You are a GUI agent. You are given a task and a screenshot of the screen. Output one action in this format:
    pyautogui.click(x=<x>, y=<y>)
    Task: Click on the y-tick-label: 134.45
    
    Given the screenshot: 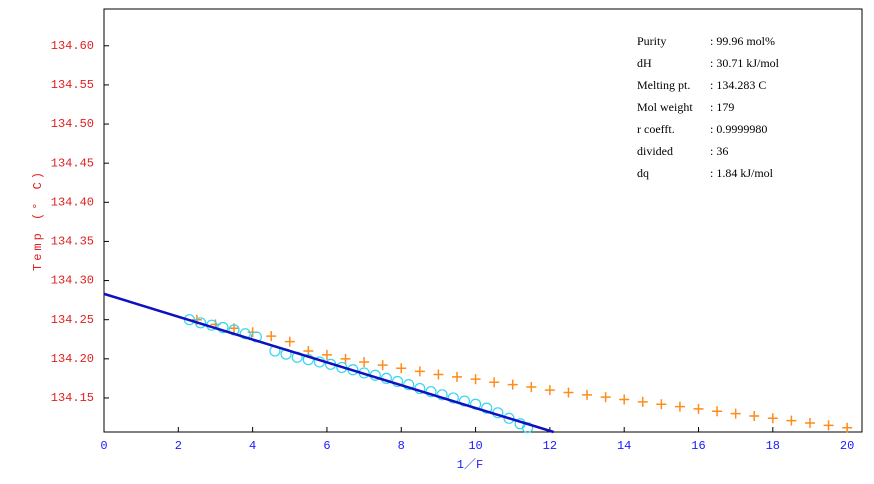 What is the action you would take?
    pyautogui.click(x=72, y=163)
    